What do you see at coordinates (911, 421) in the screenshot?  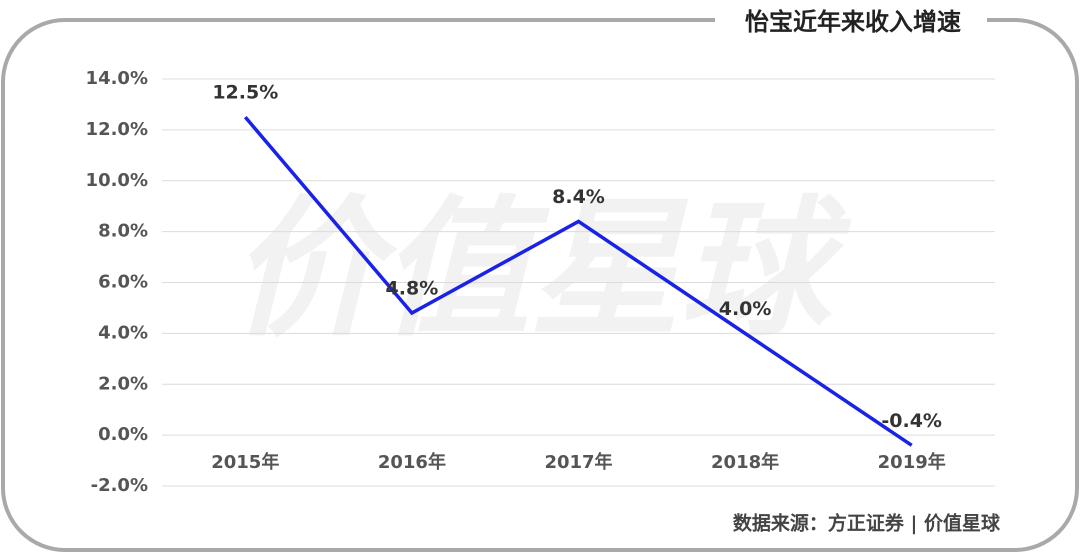 I see `data-label: -0.4%` at bounding box center [911, 421].